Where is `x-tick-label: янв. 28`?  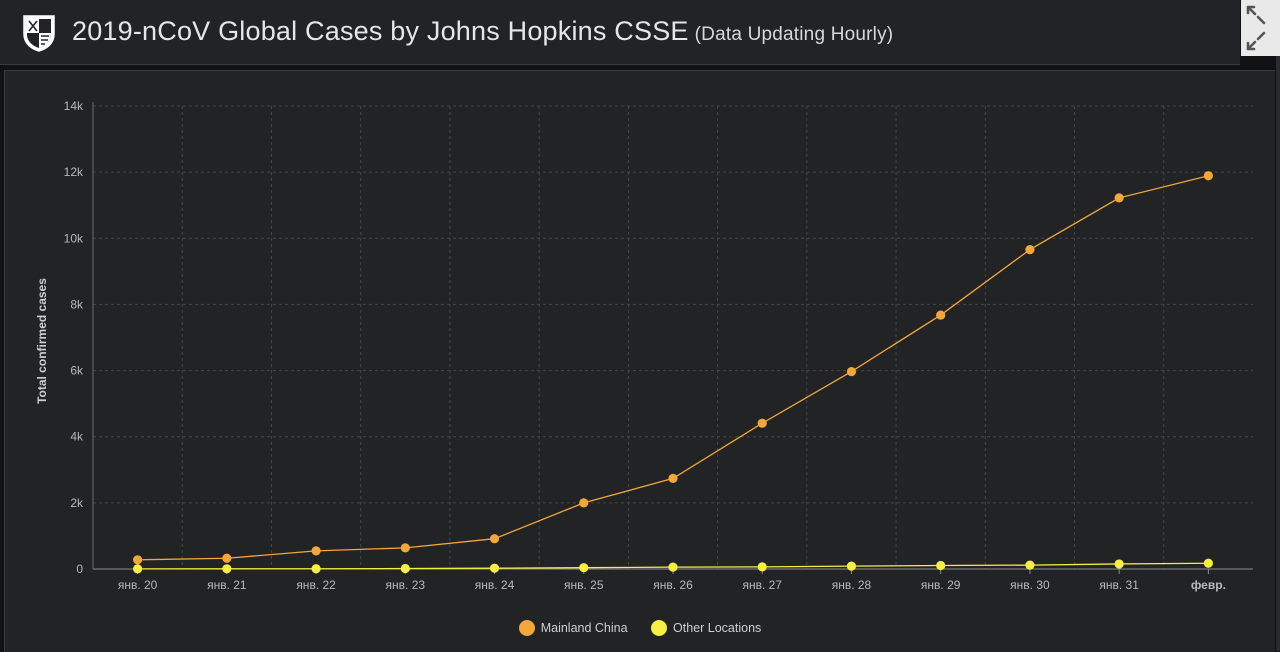
x-tick-label: янв. 28 is located at coordinates (852, 585).